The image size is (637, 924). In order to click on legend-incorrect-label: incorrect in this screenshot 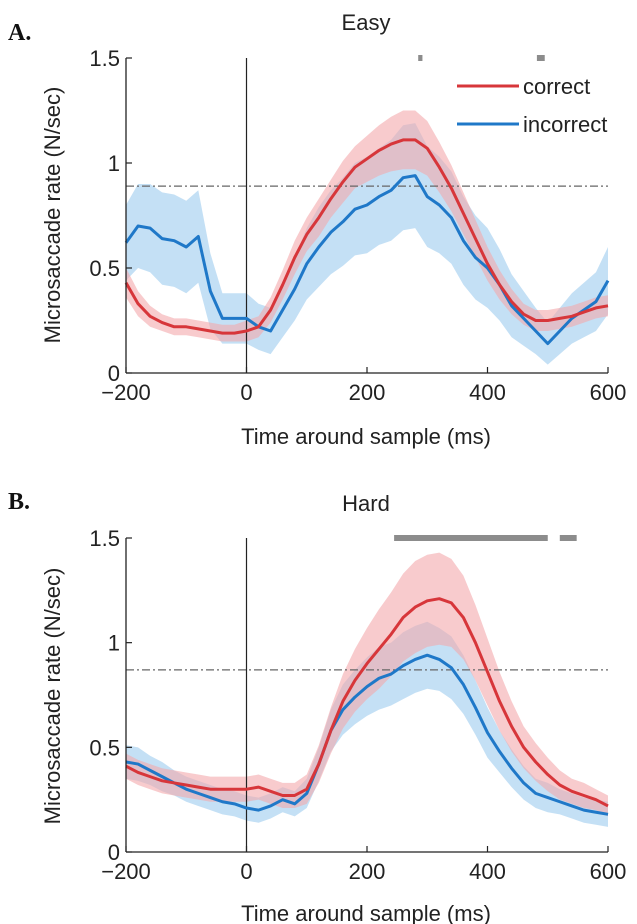, I will do `click(565, 124)`.